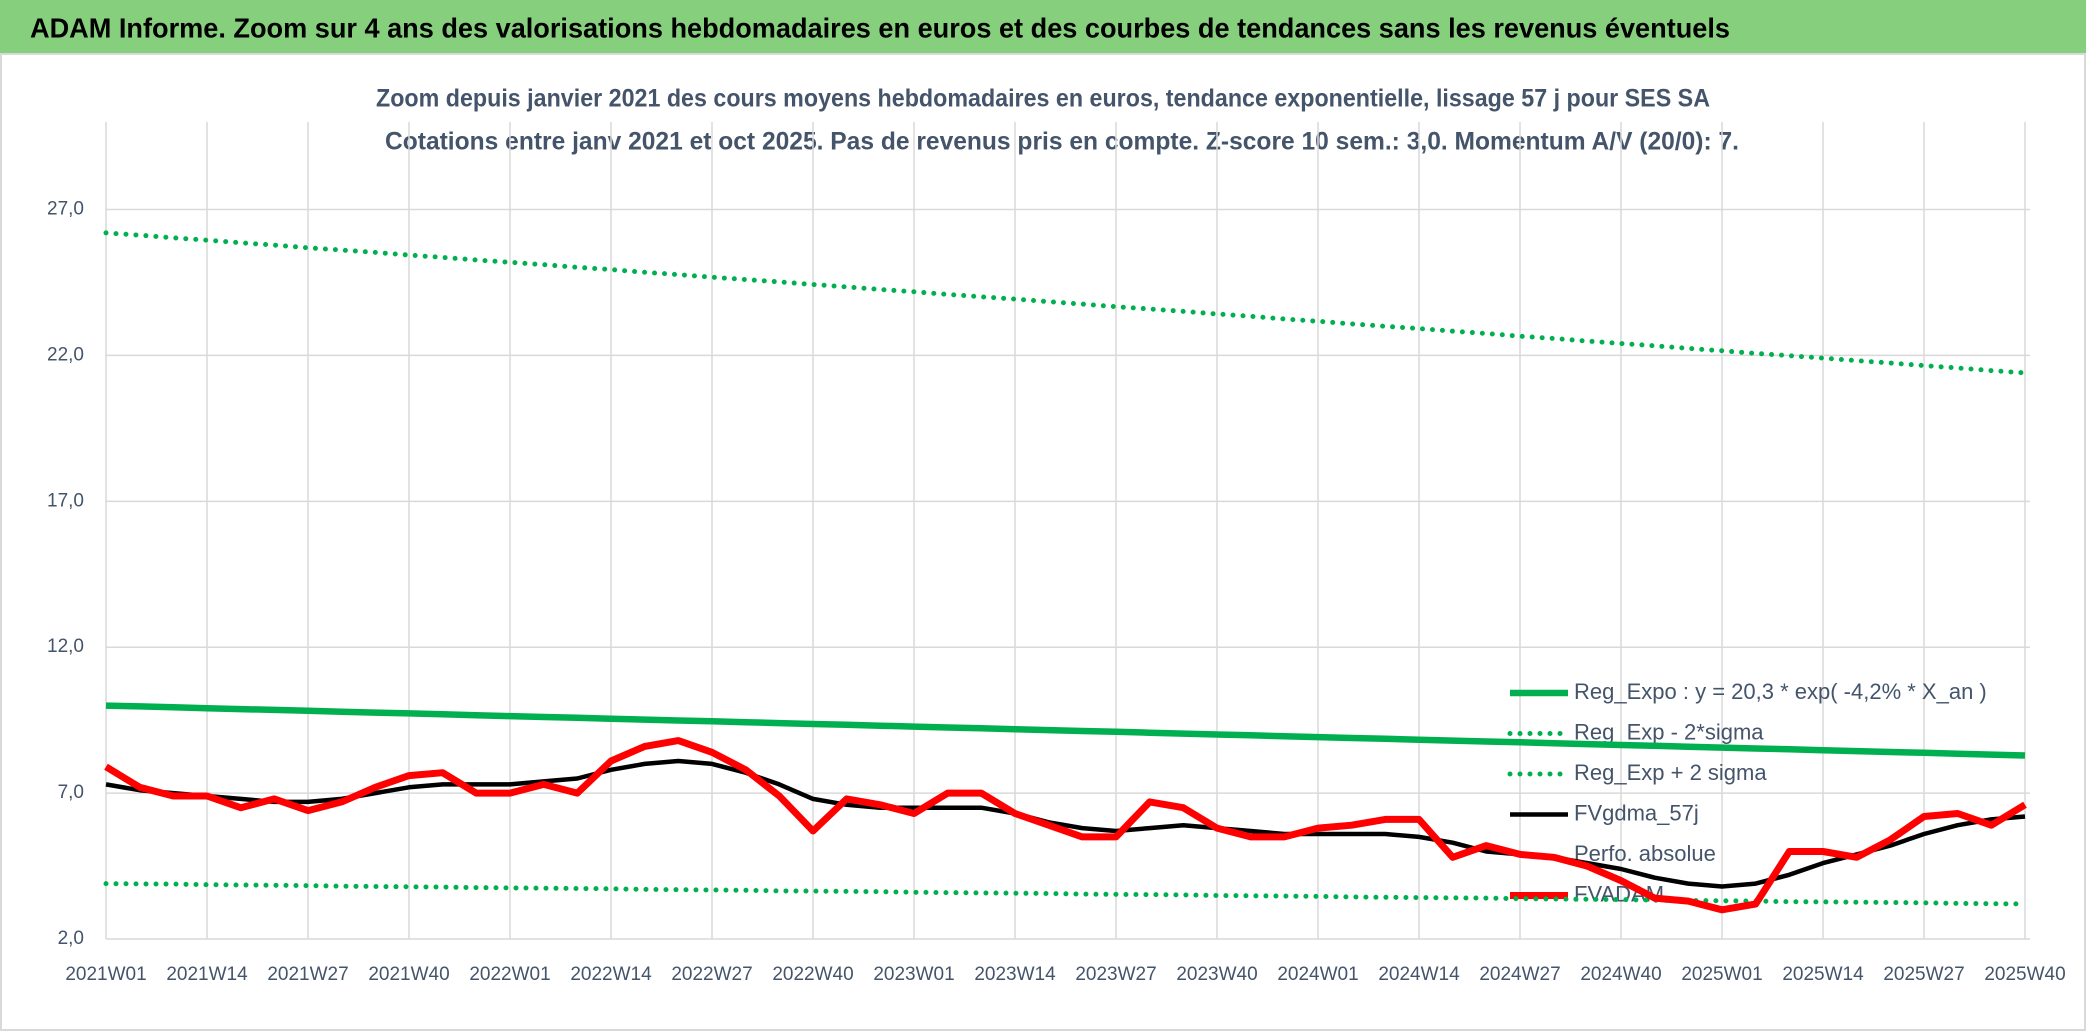 This screenshot has height=1036, width=2086. I want to click on x-tick-label: 2024W40, so click(1620, 974).